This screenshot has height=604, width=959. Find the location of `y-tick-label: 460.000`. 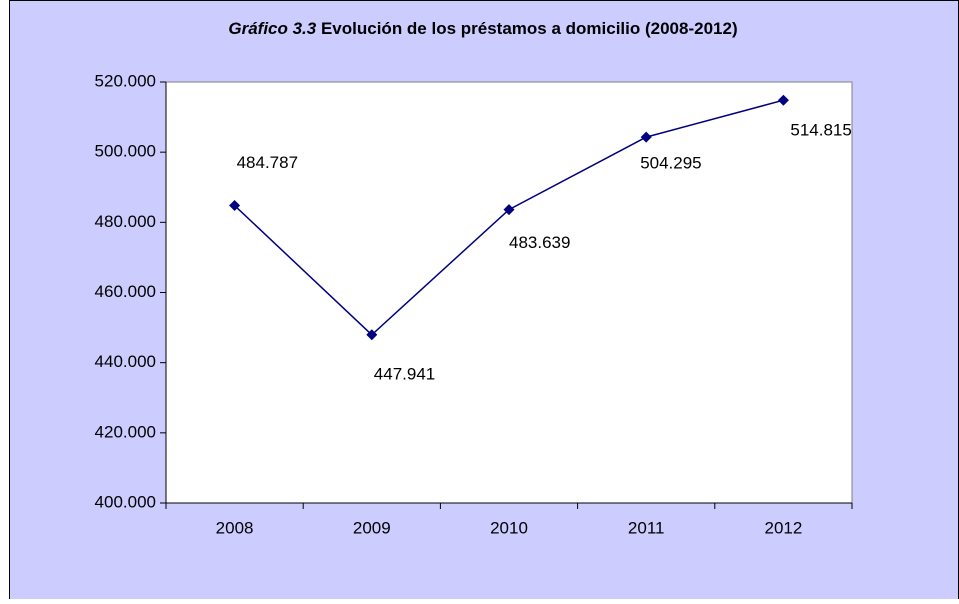

y-tick-label: 460.000 is located at coordinates (125, 291).